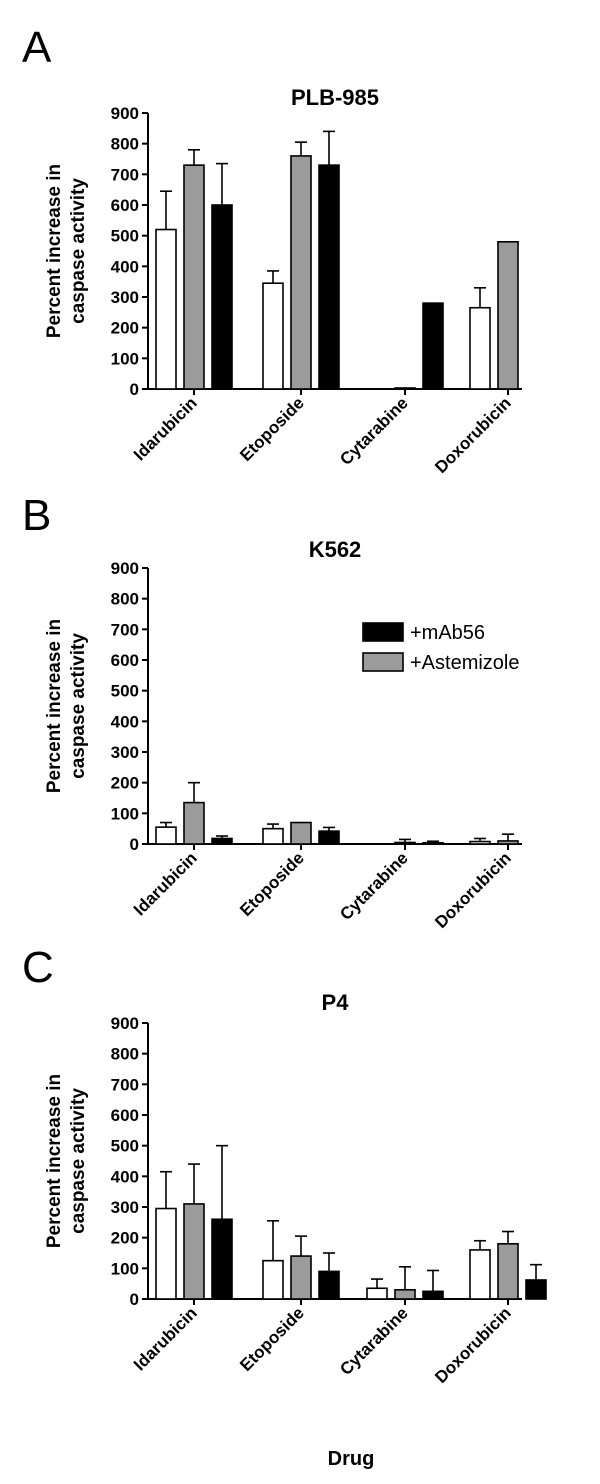  I want to click on panel-letter: A, so click(37, 47).